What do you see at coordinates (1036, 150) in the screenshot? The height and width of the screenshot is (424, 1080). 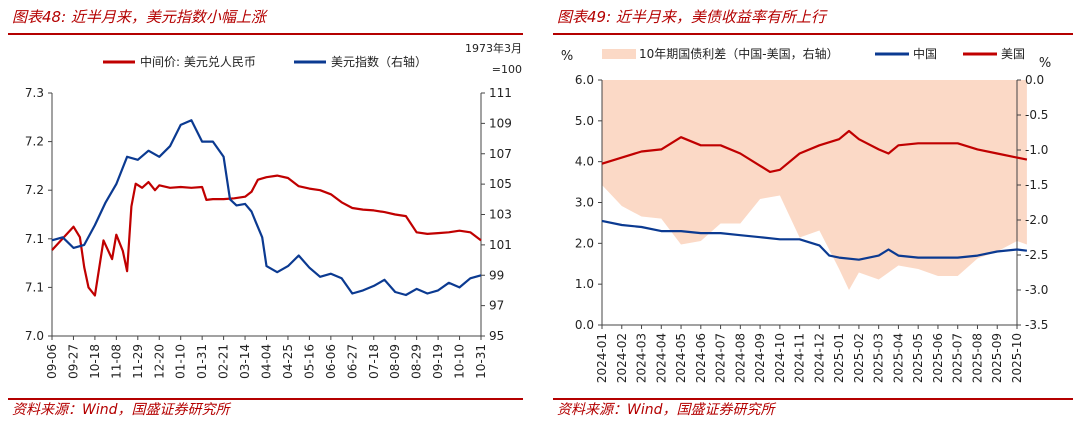 I see `y-right-tick-label--1.0: -1.0` at bounding box center [1036, 150].